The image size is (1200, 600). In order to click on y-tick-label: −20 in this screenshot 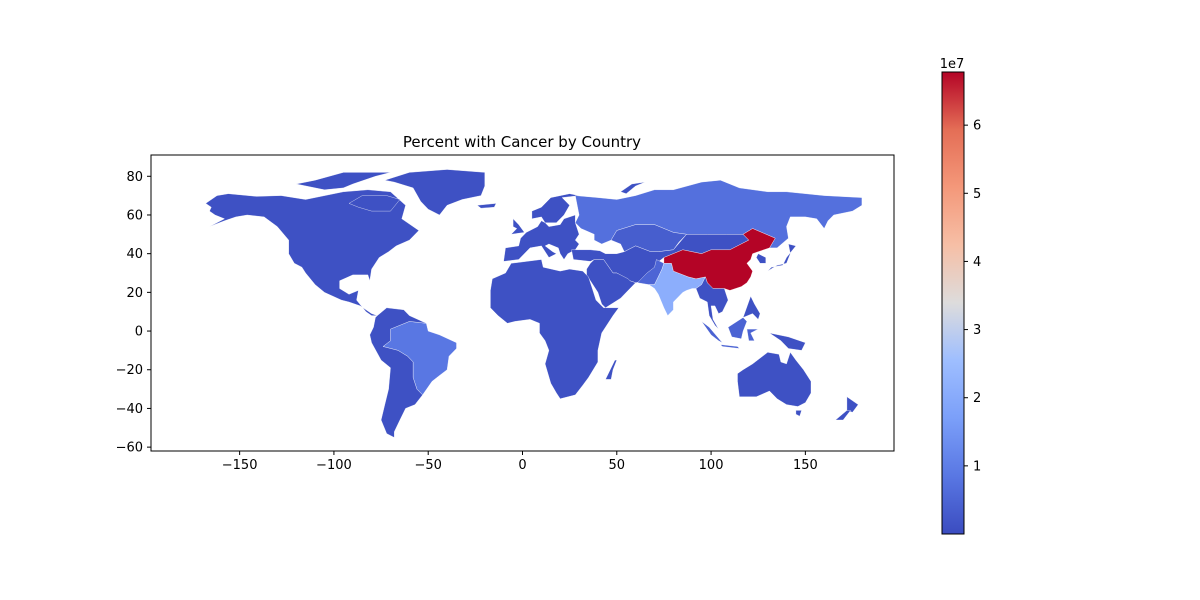, I will do `click(129, 370)`.